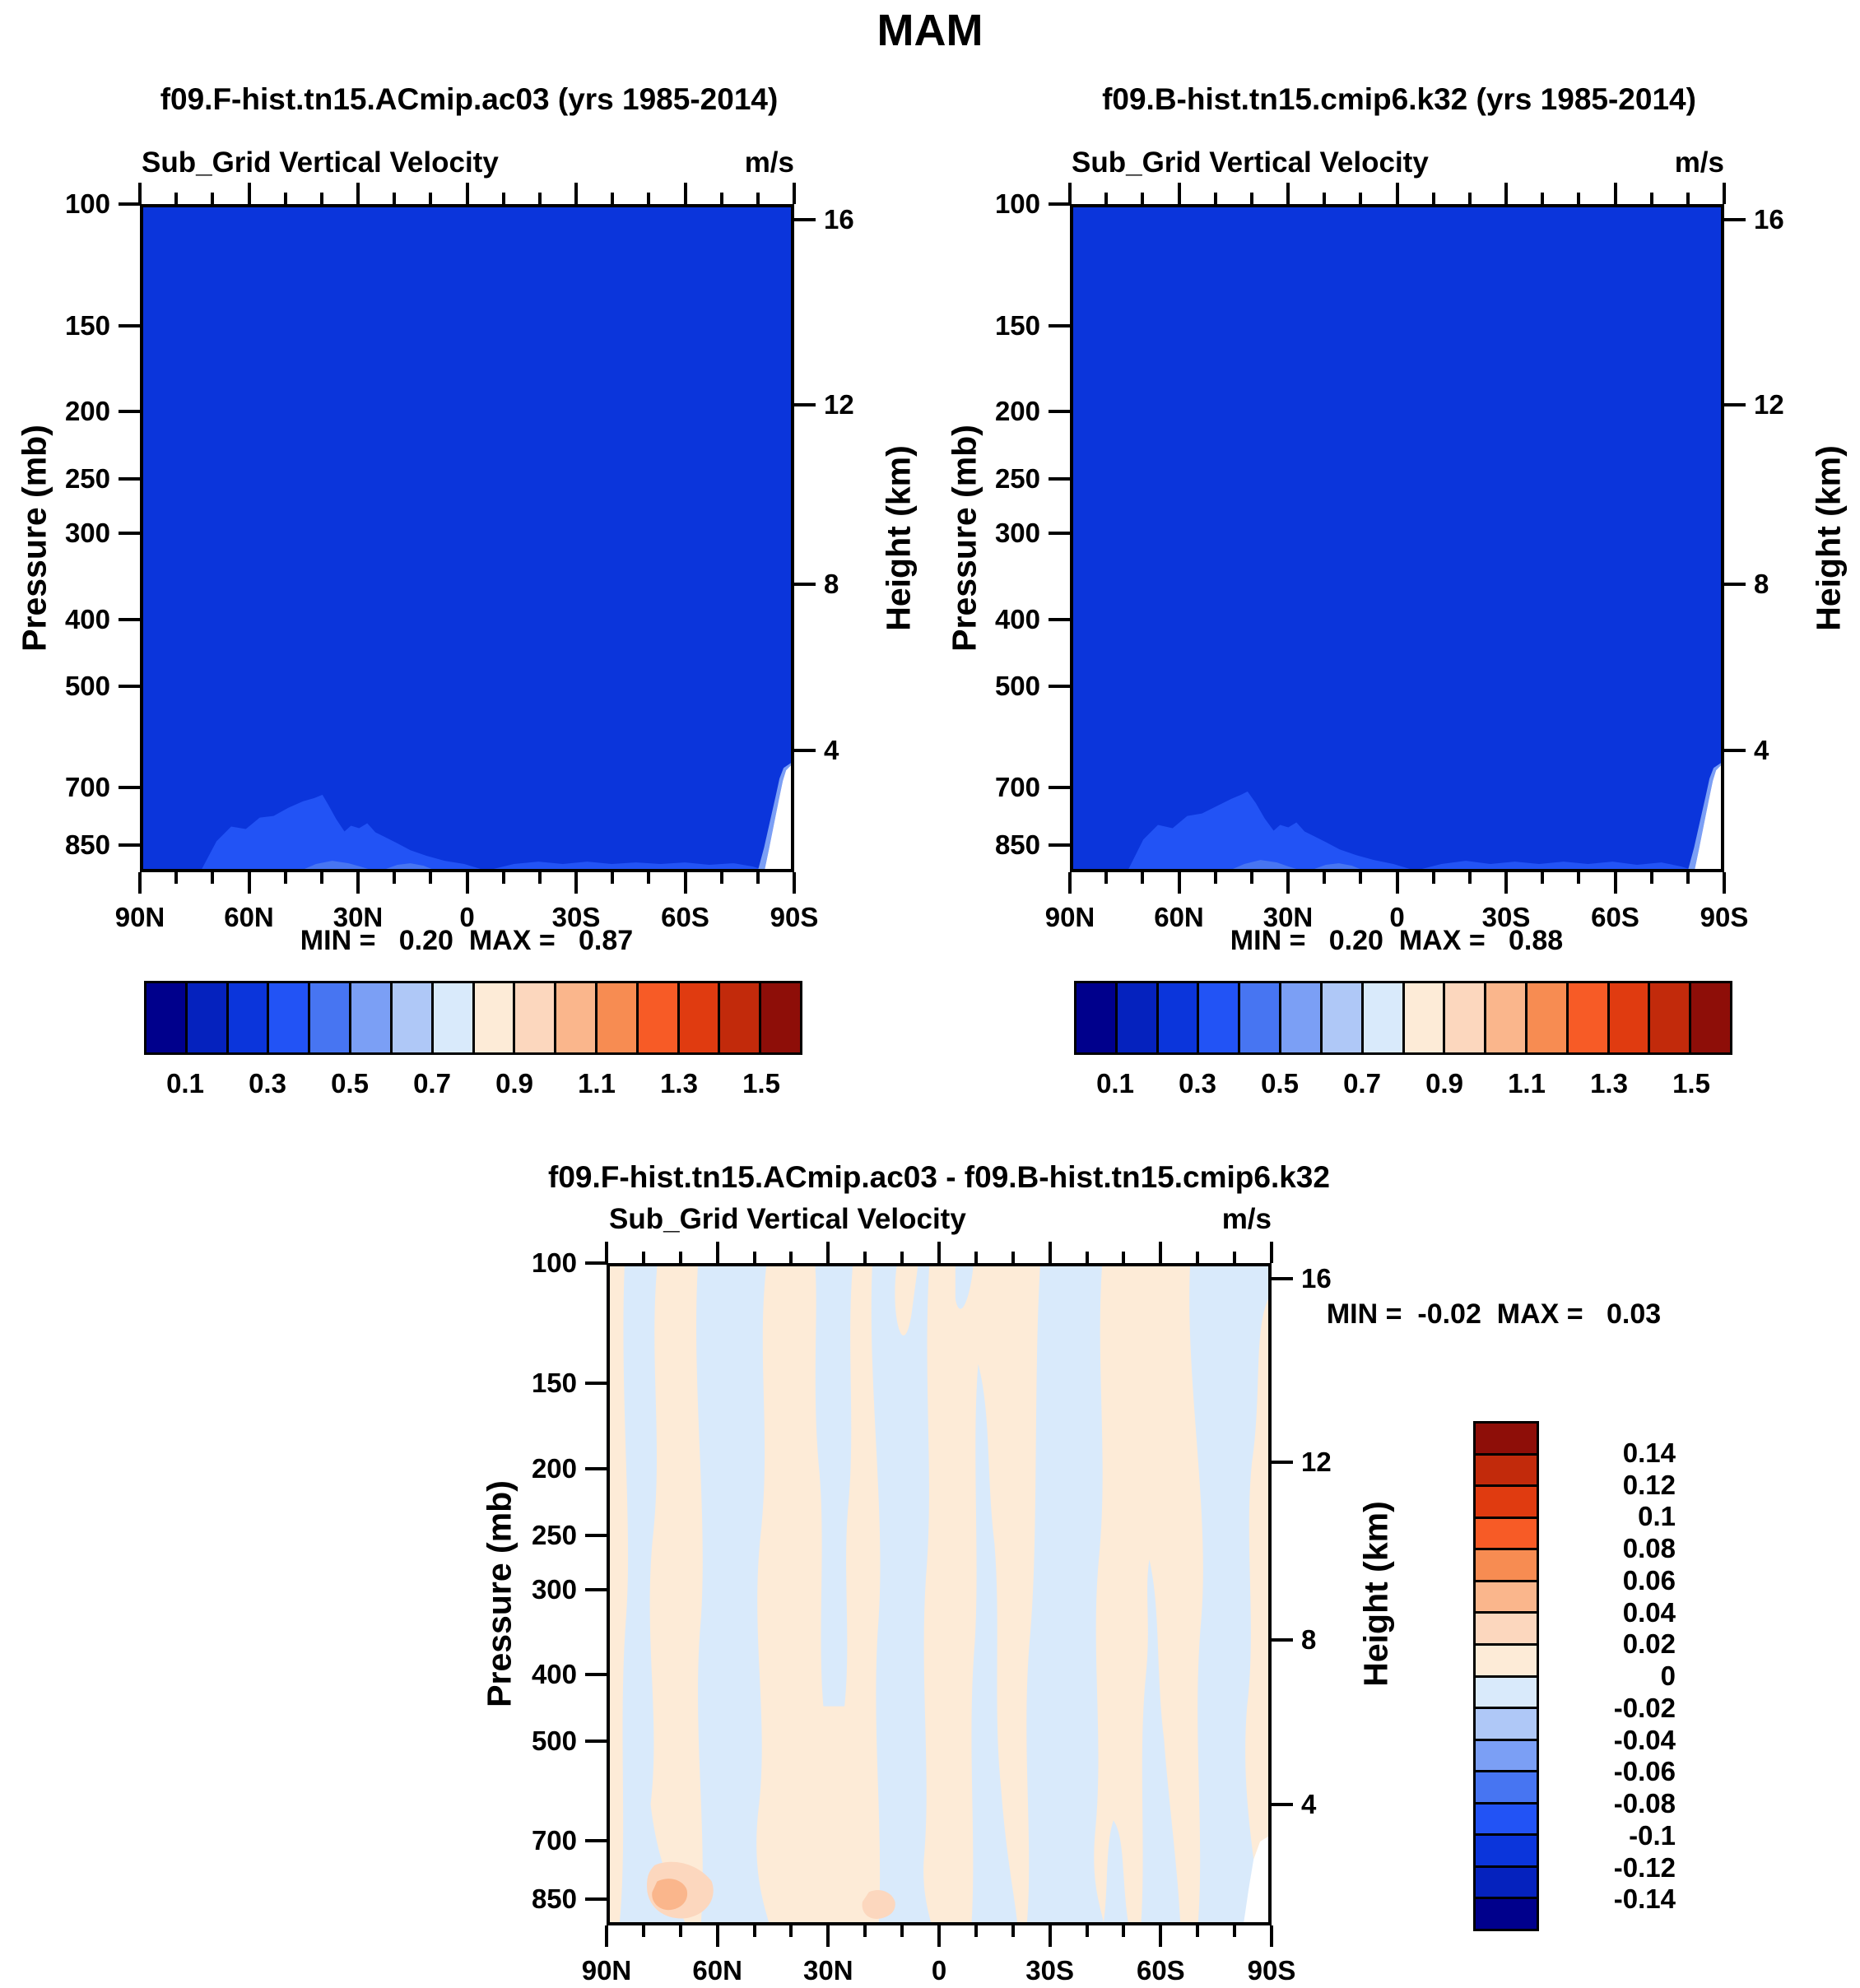 The image size is (1860, 1988). What do you see at coordinates (1649, 1452) in the screenshot?
I see `diff-colorbar-tick-label: 0.14` at bounding box center [1649, 1452].